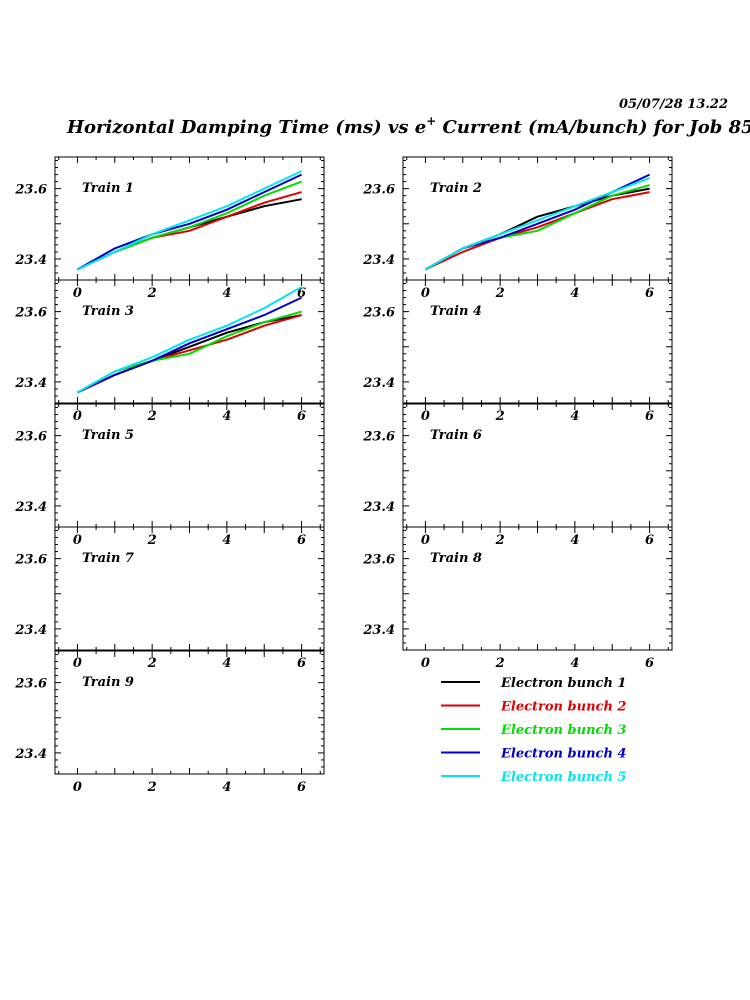 Image resolution: width=750 pixels, height=1000 pixels. Describe the element at coordinates (431, 121) in the screenshot. I see `title-superscript: +` at that location.